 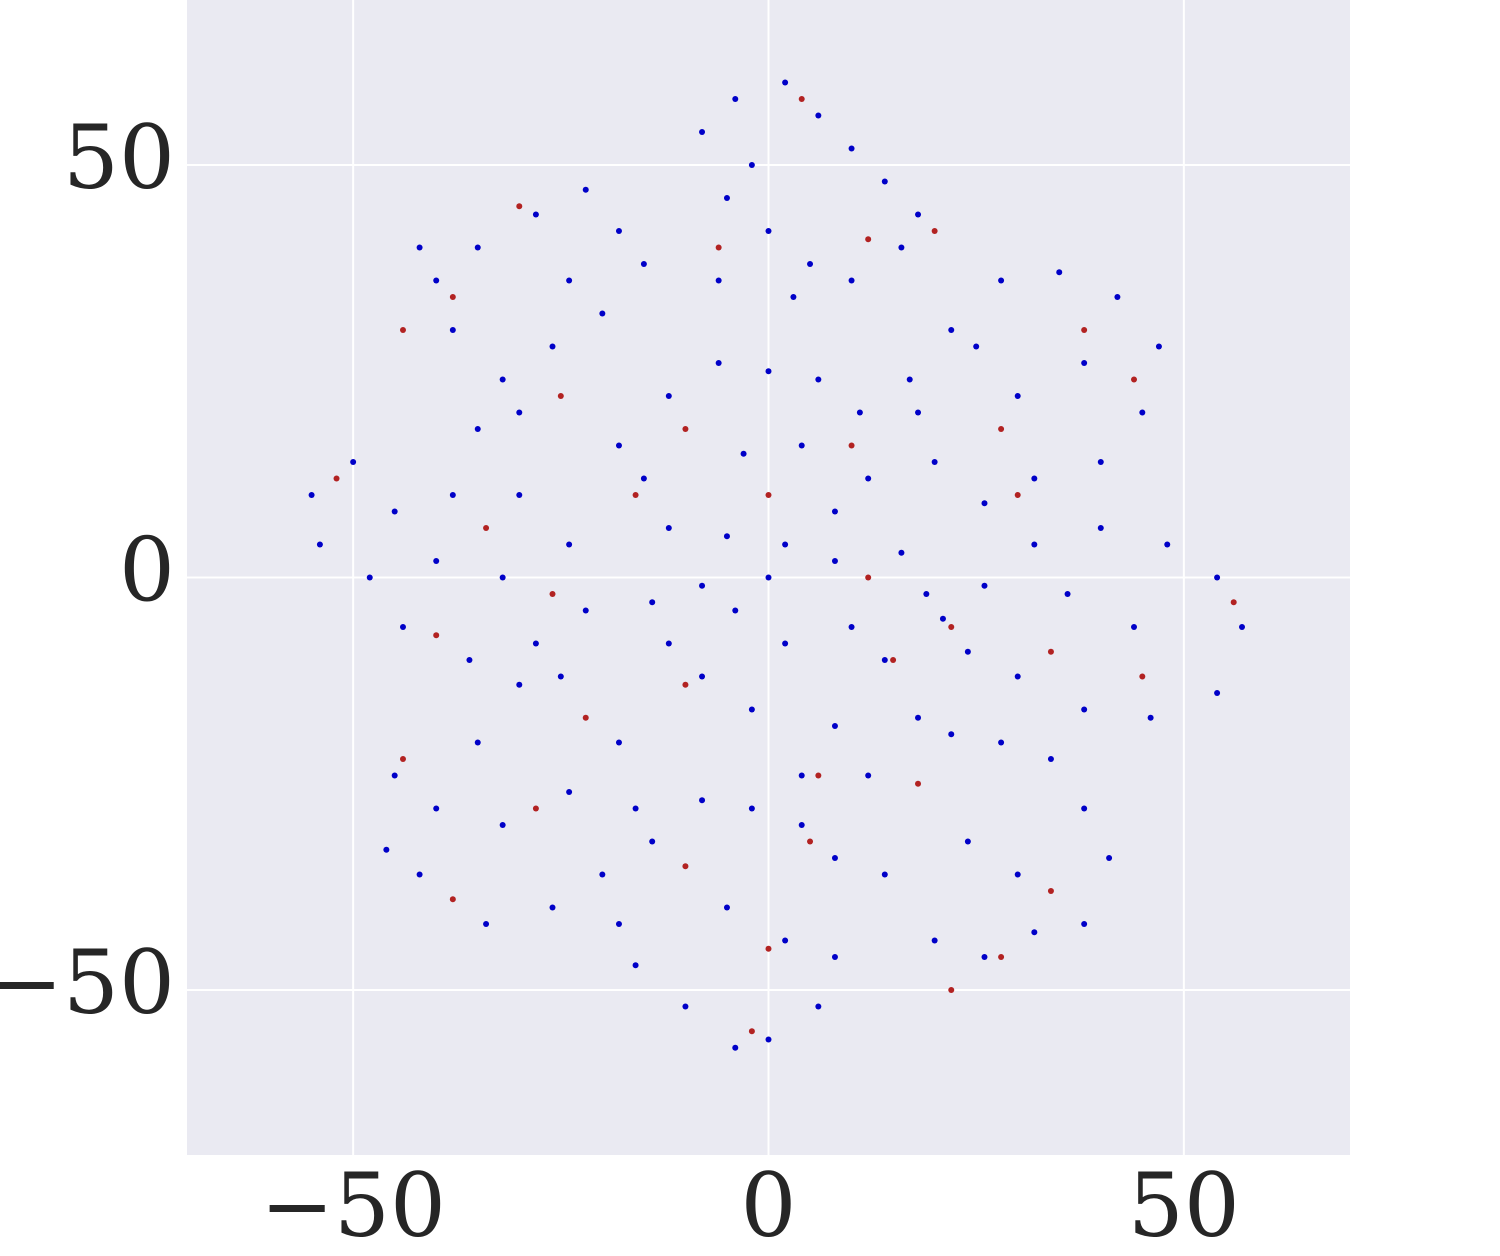 What do you see at coordinates (353, 1203) in the screenshot?
I see `x-tick-label: −50` at bounding box center [353, 1203].